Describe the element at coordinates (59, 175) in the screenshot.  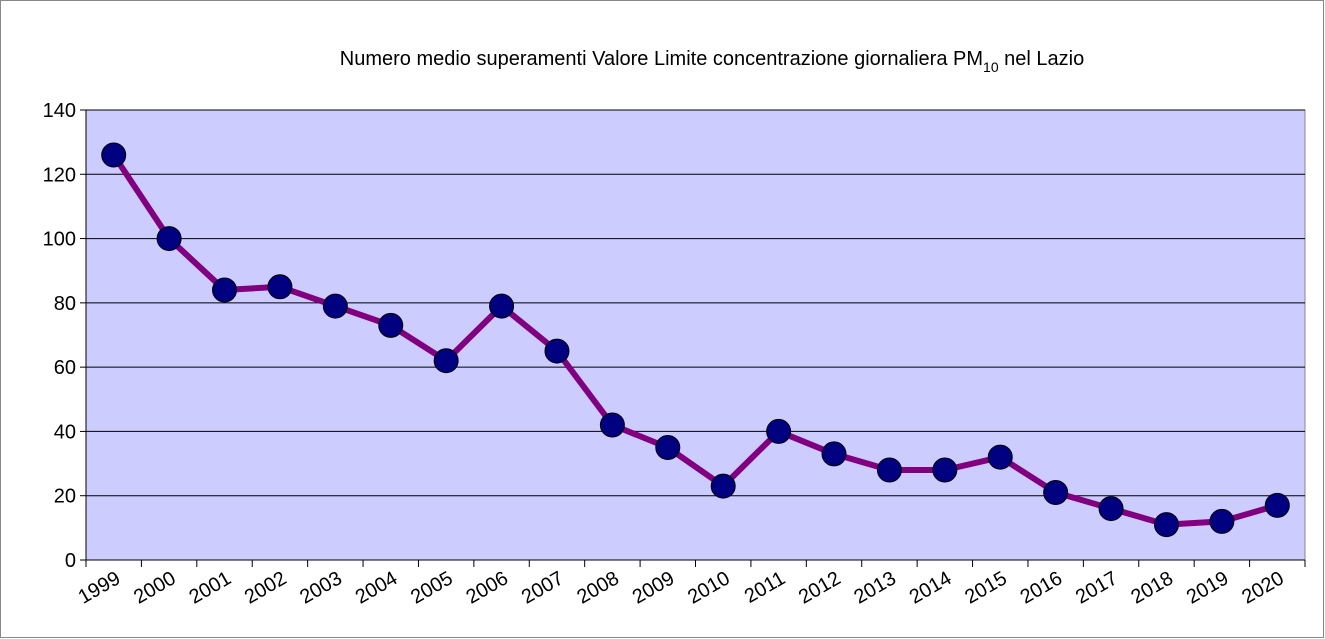
I see `y-tick-label: 120` at that location.